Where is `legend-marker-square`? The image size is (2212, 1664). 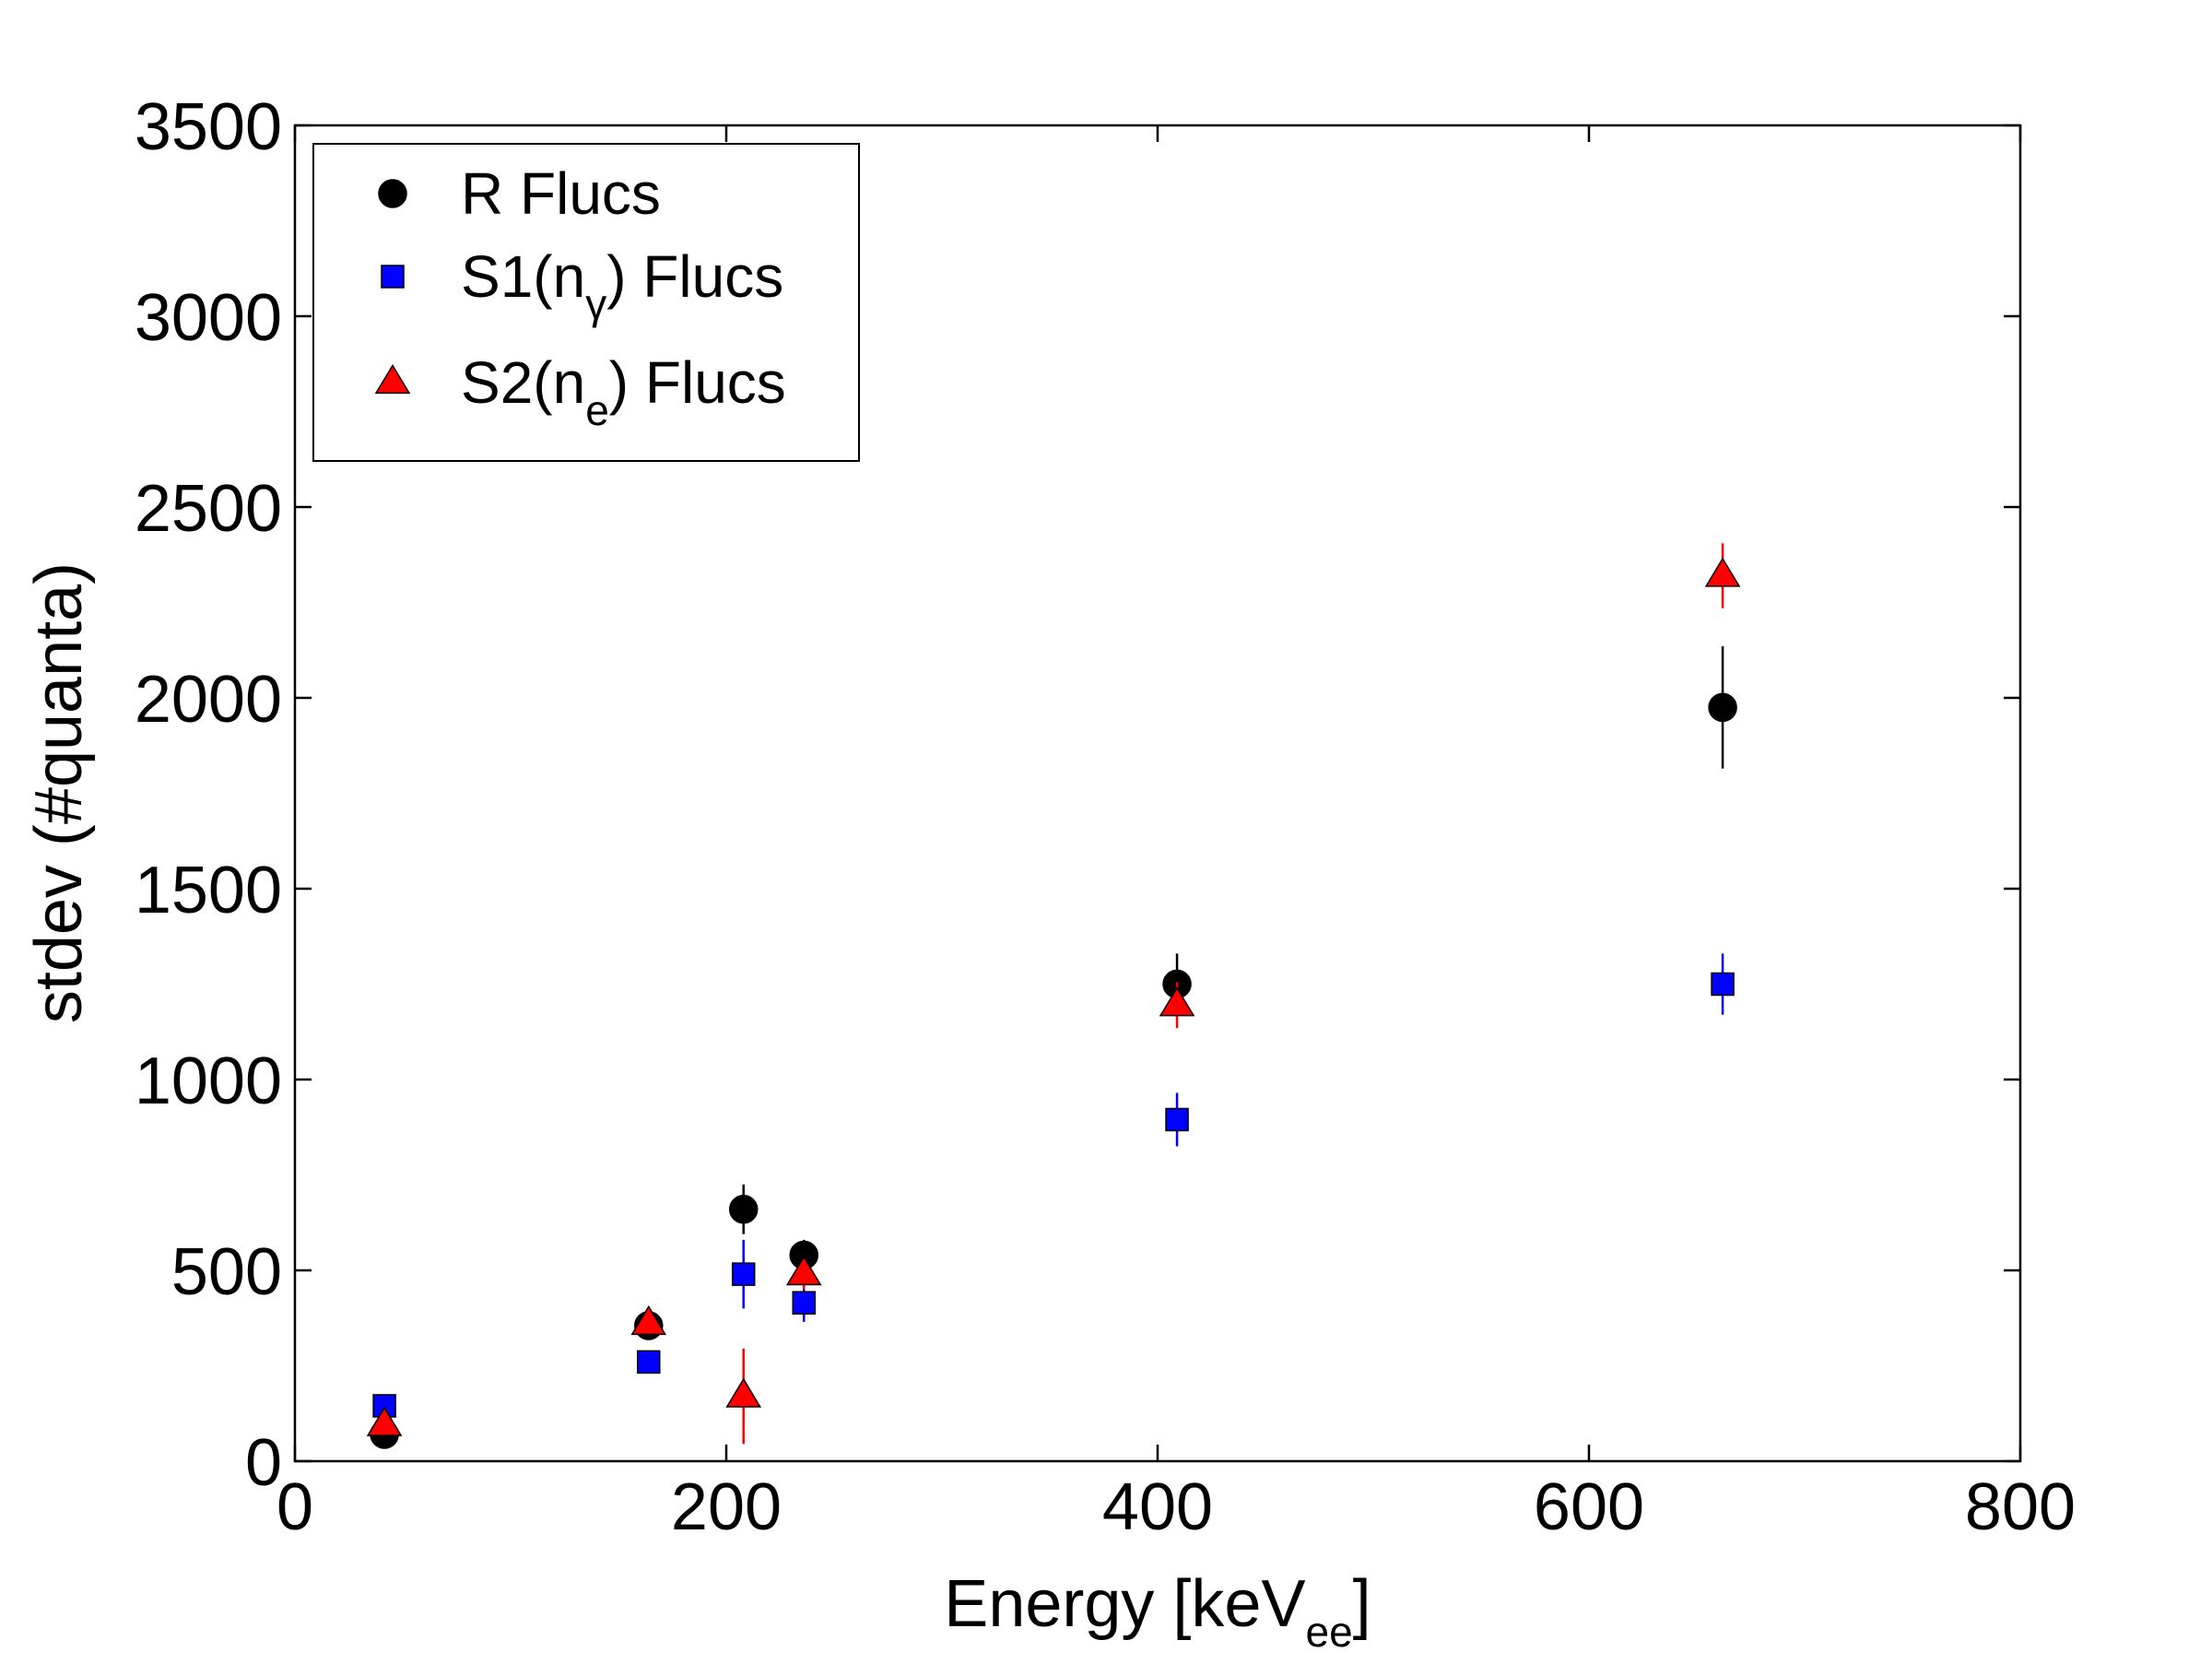 legend-marker-square is located at coordinates (393, 277).